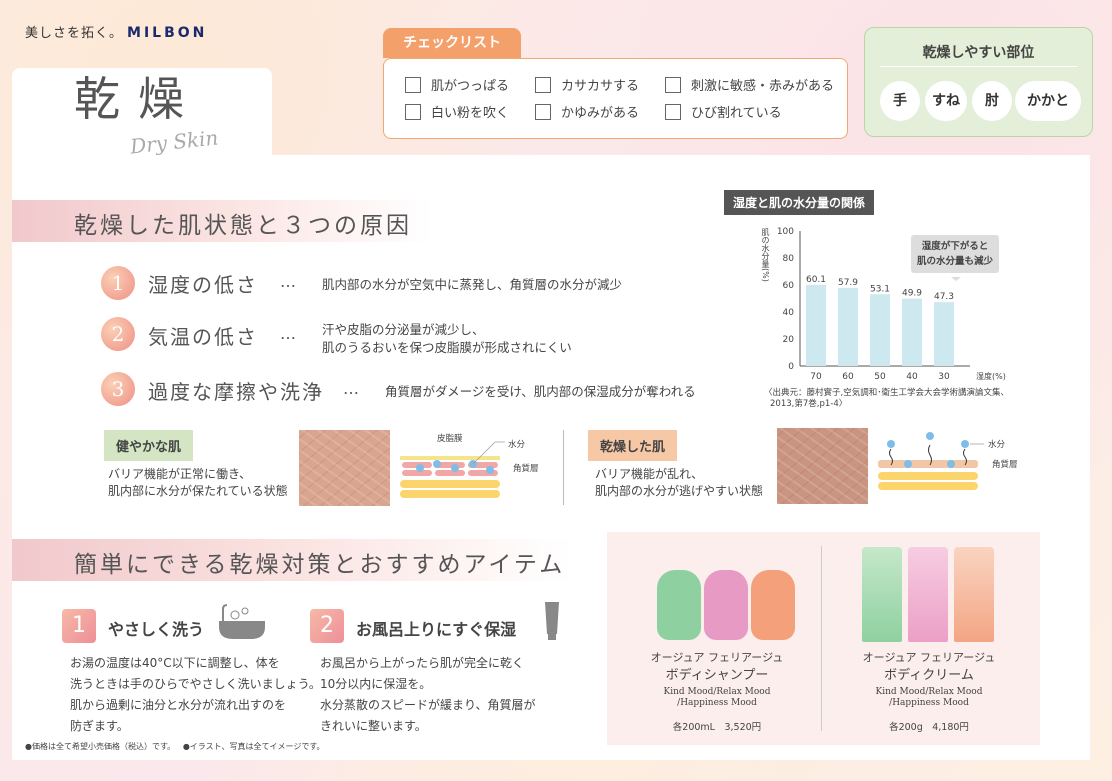  Describe the element at coordinates (149, 445) in the screenshot. I see `healthy-skin-label: 健やかな肌` at that location.